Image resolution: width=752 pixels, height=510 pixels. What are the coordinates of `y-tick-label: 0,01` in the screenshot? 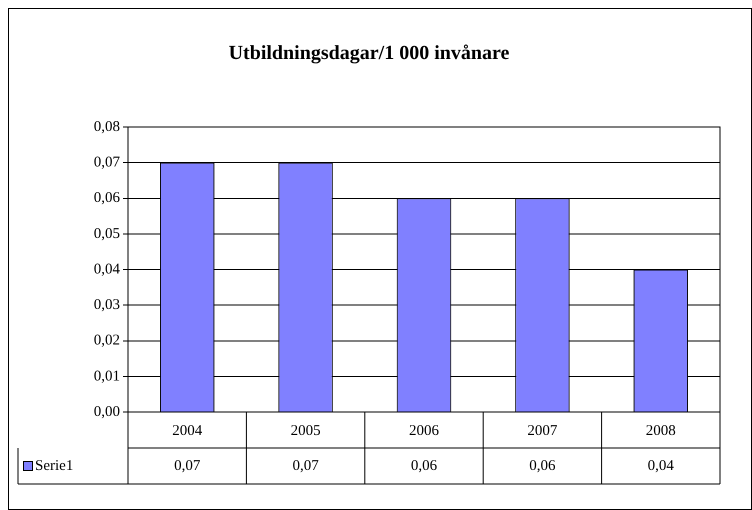 It's located at (107, 376).